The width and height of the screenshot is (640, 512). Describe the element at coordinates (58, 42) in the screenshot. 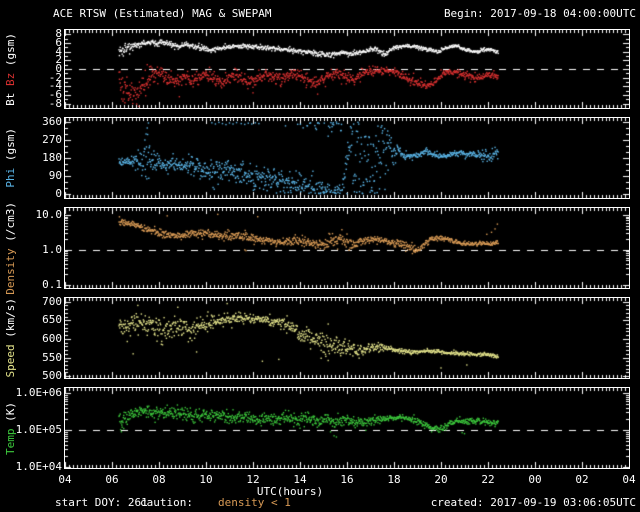

I see `y-tick-label-mag: 6` at that location.